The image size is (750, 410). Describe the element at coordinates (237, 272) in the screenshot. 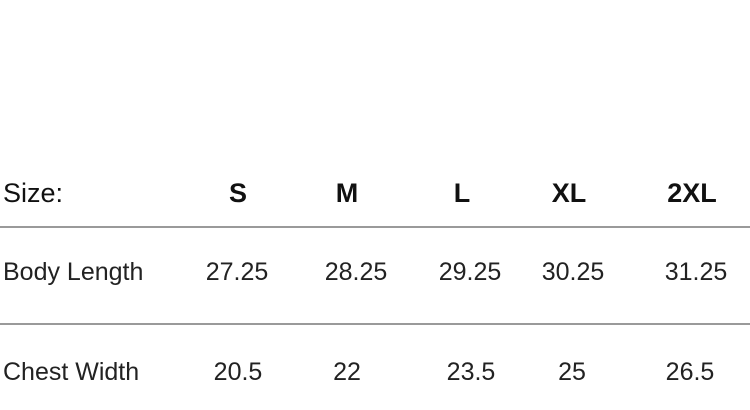

I see `value-cell: 27.25` at that location.